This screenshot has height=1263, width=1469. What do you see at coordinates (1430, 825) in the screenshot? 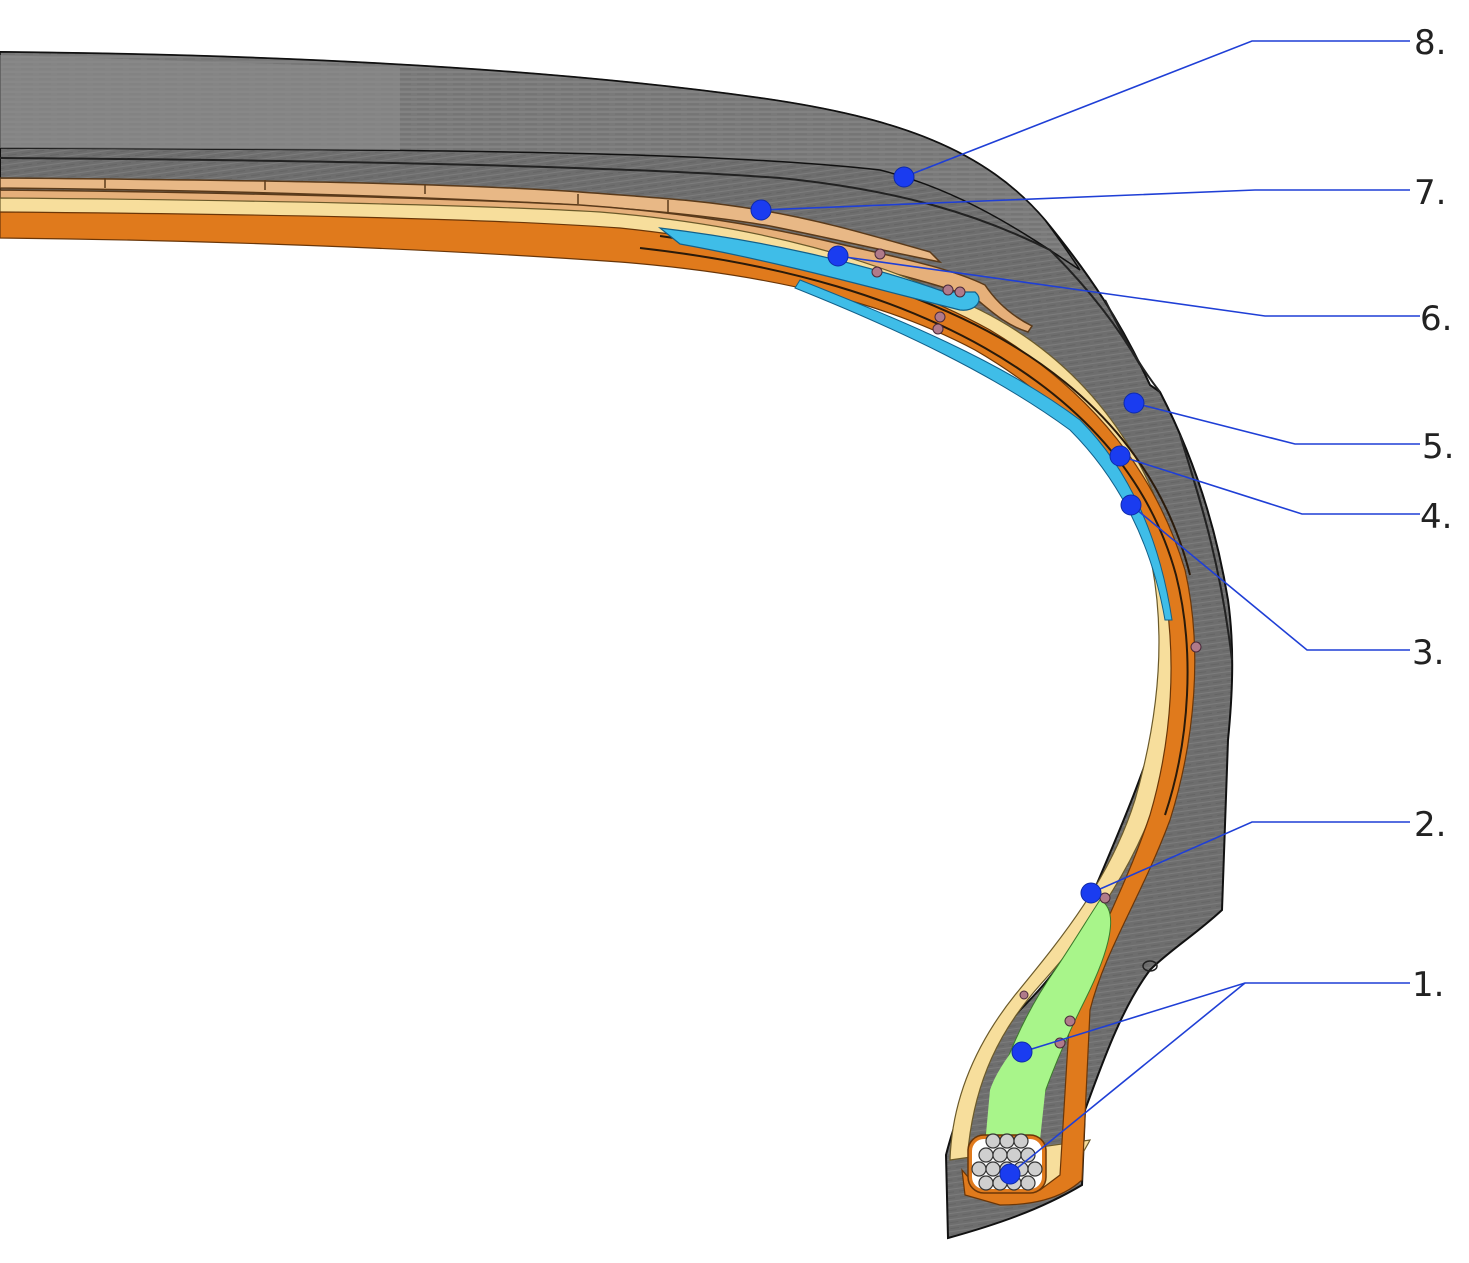
I see `callout-label-2: 2.` at bounding box center [1430, 825].